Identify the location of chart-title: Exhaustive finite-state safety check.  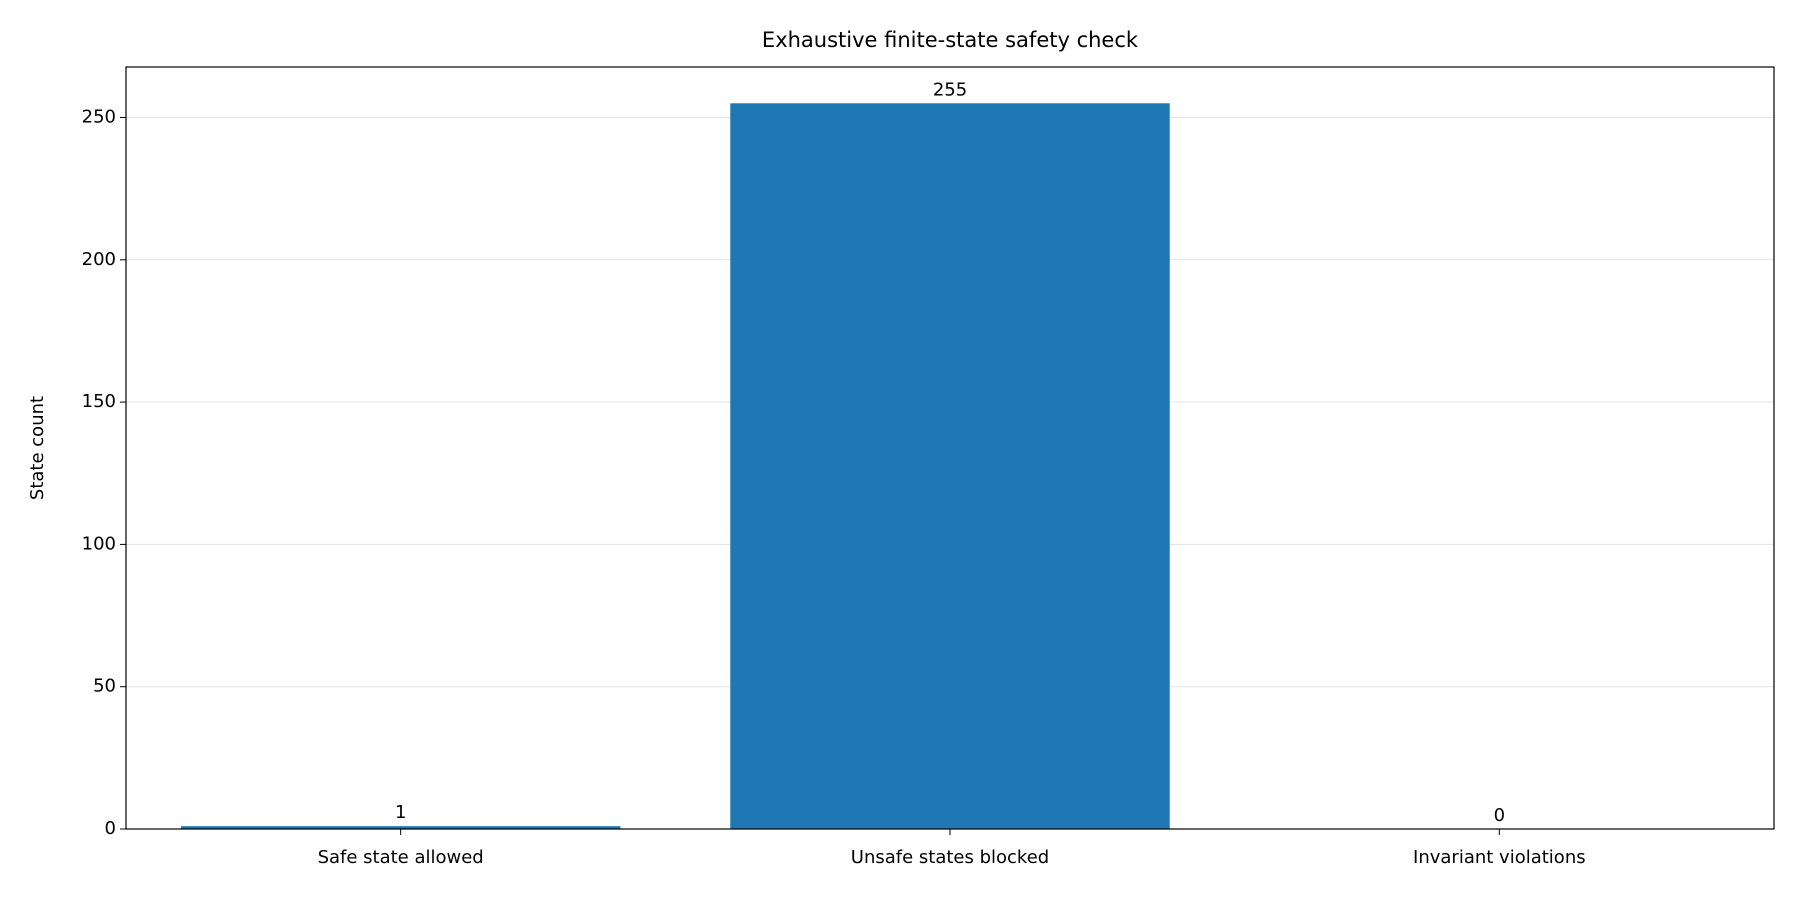
(950, 40).